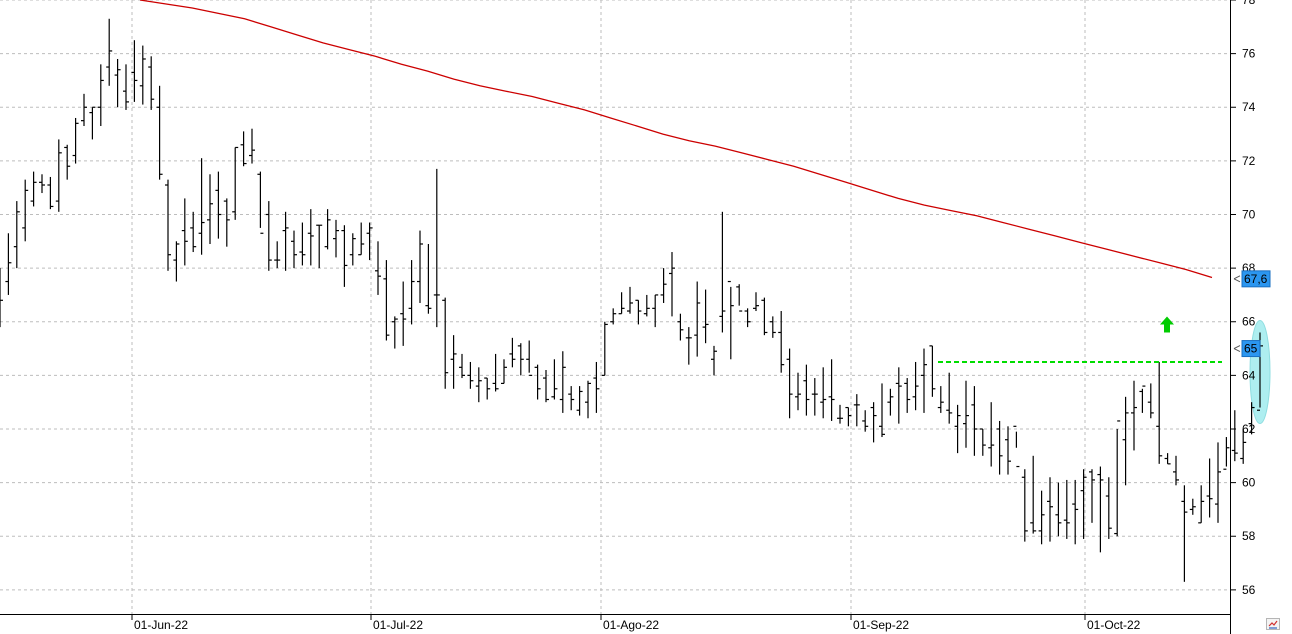 The width and height of the screenshot is (1292, 634). Describe the element at coordinates (1249, 375) in the screenshot. I see `y-tick-label-4: 64` at that location.